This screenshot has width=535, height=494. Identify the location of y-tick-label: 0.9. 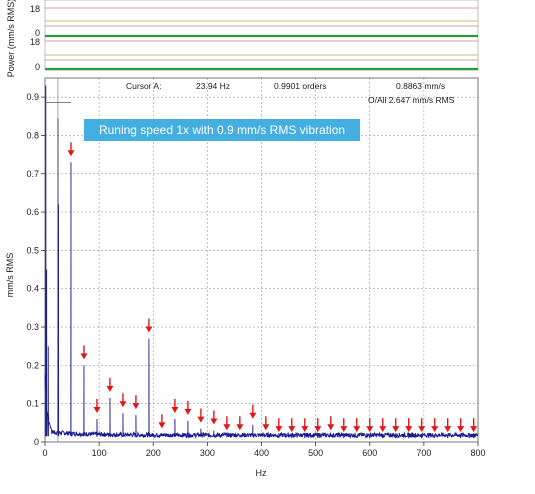
(32, 97).